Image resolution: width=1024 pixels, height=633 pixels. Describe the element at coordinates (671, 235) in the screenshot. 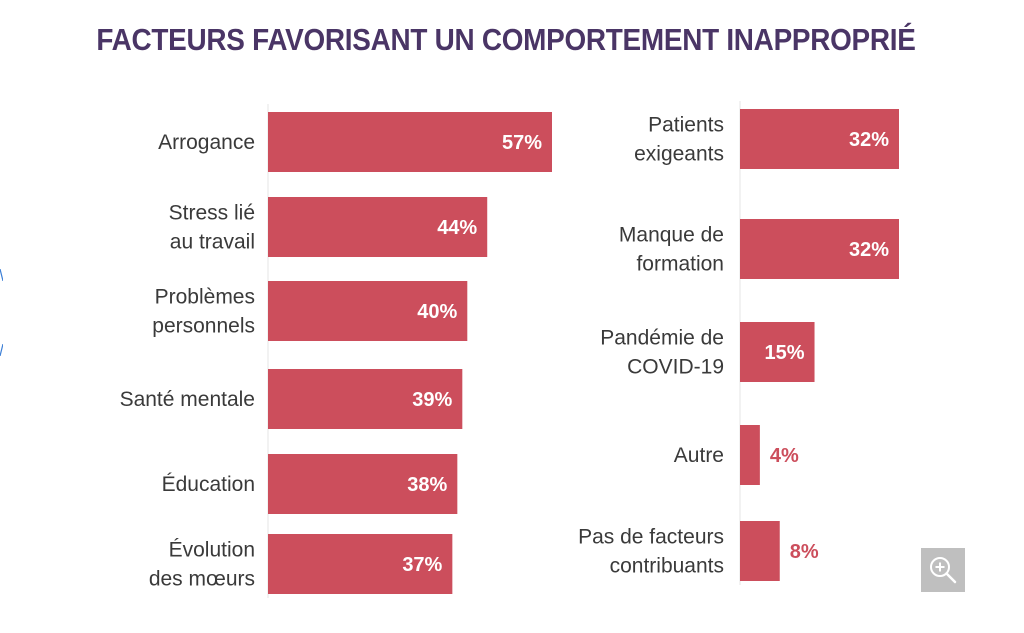

I see `category-label: Manque de` at that location.